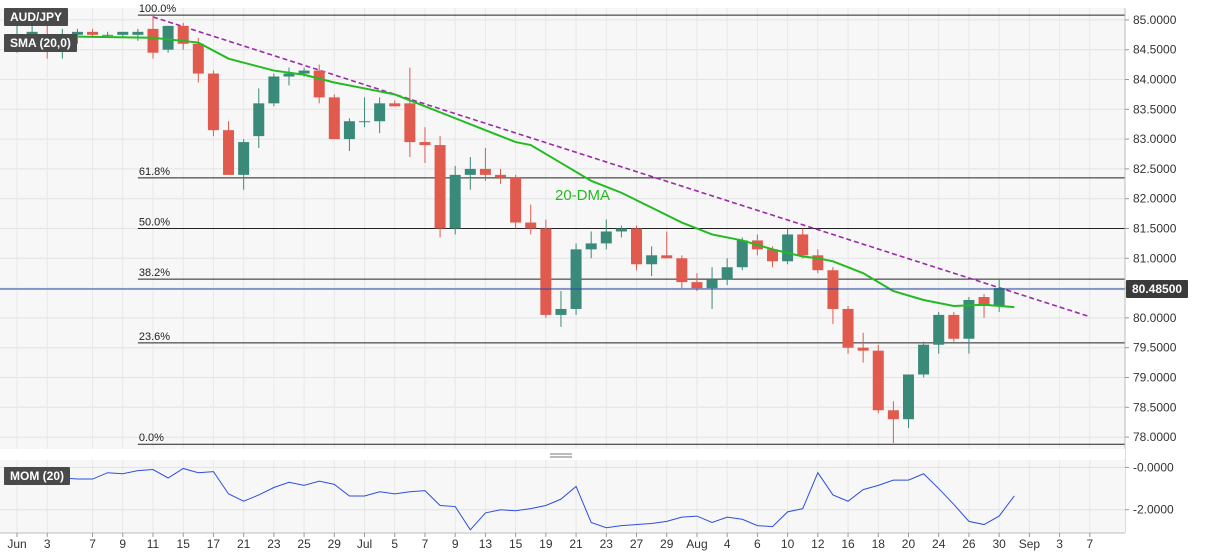 The image size is (1207, 555). What do you see at coordinates (36, 17) in the screenshot?
I see `symbol-label: AUD/JPY` at bounding box center [36, 17].